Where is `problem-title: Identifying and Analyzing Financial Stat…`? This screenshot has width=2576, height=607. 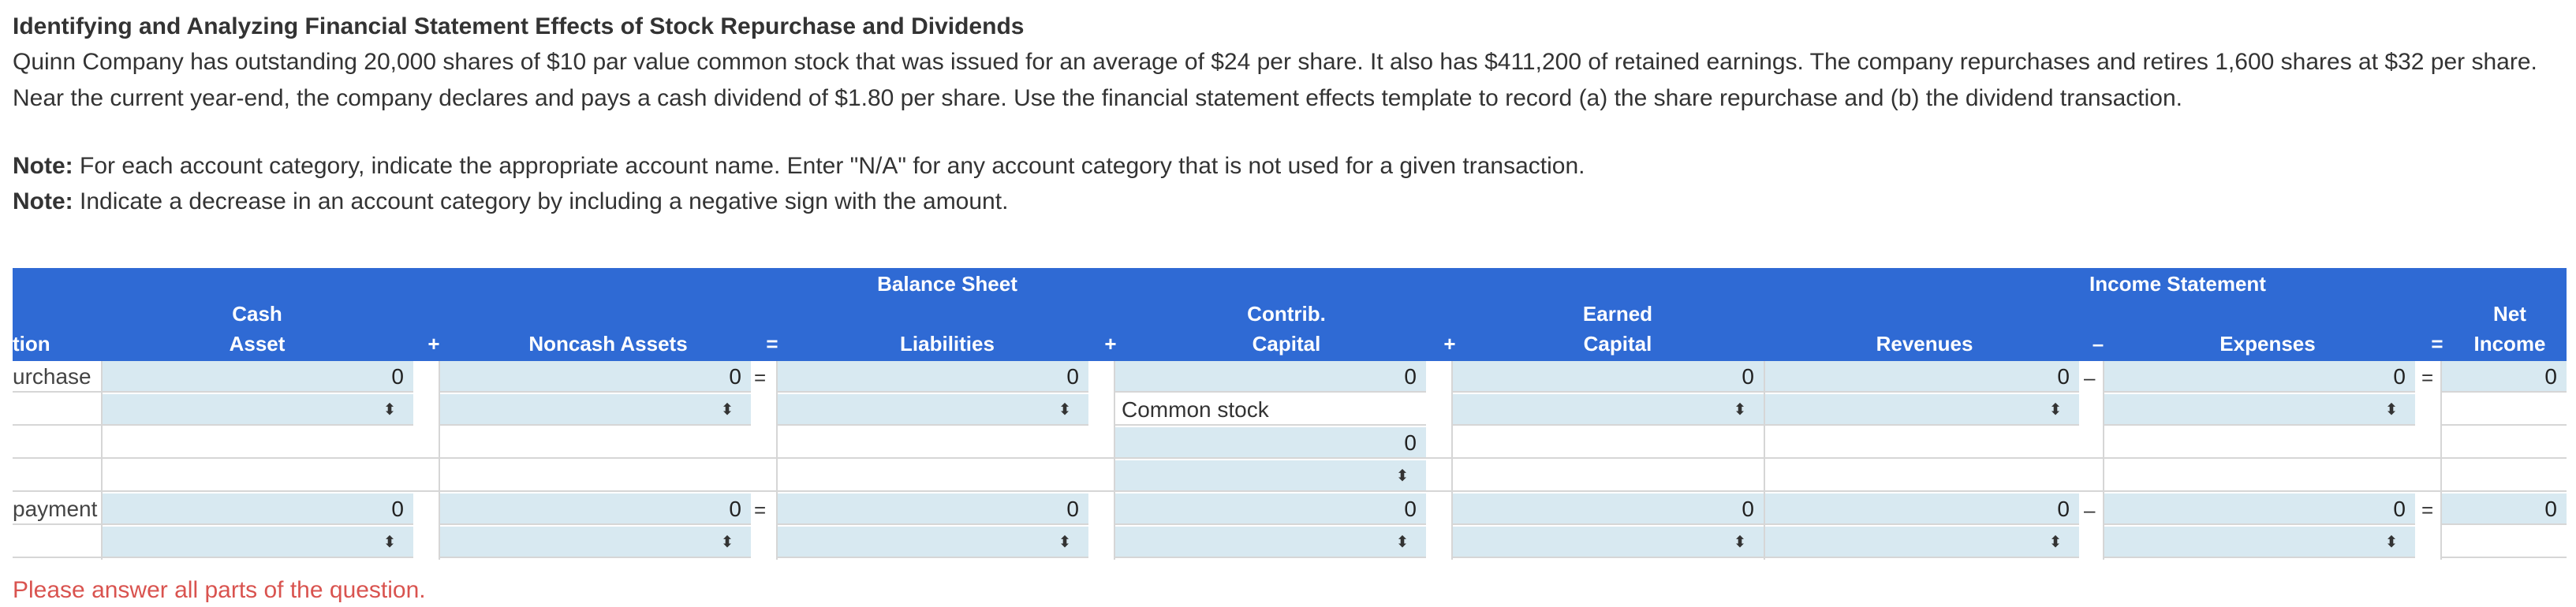 problem-title: Identifying and Analyzing Financial Stat… is located at coordinates (519, 26).